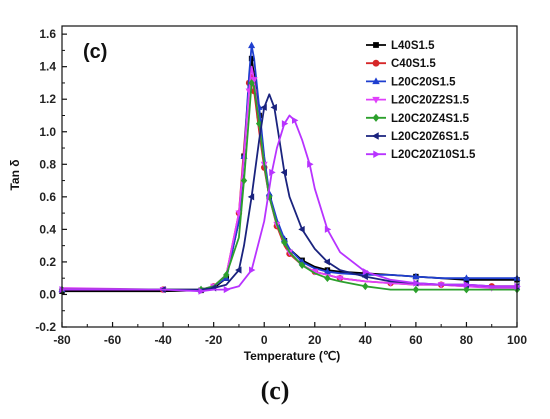  What do you see at coordinates (517, 340) in the screenshot?
I see `x-tick-label: 100` at bounding box center [517, 340].